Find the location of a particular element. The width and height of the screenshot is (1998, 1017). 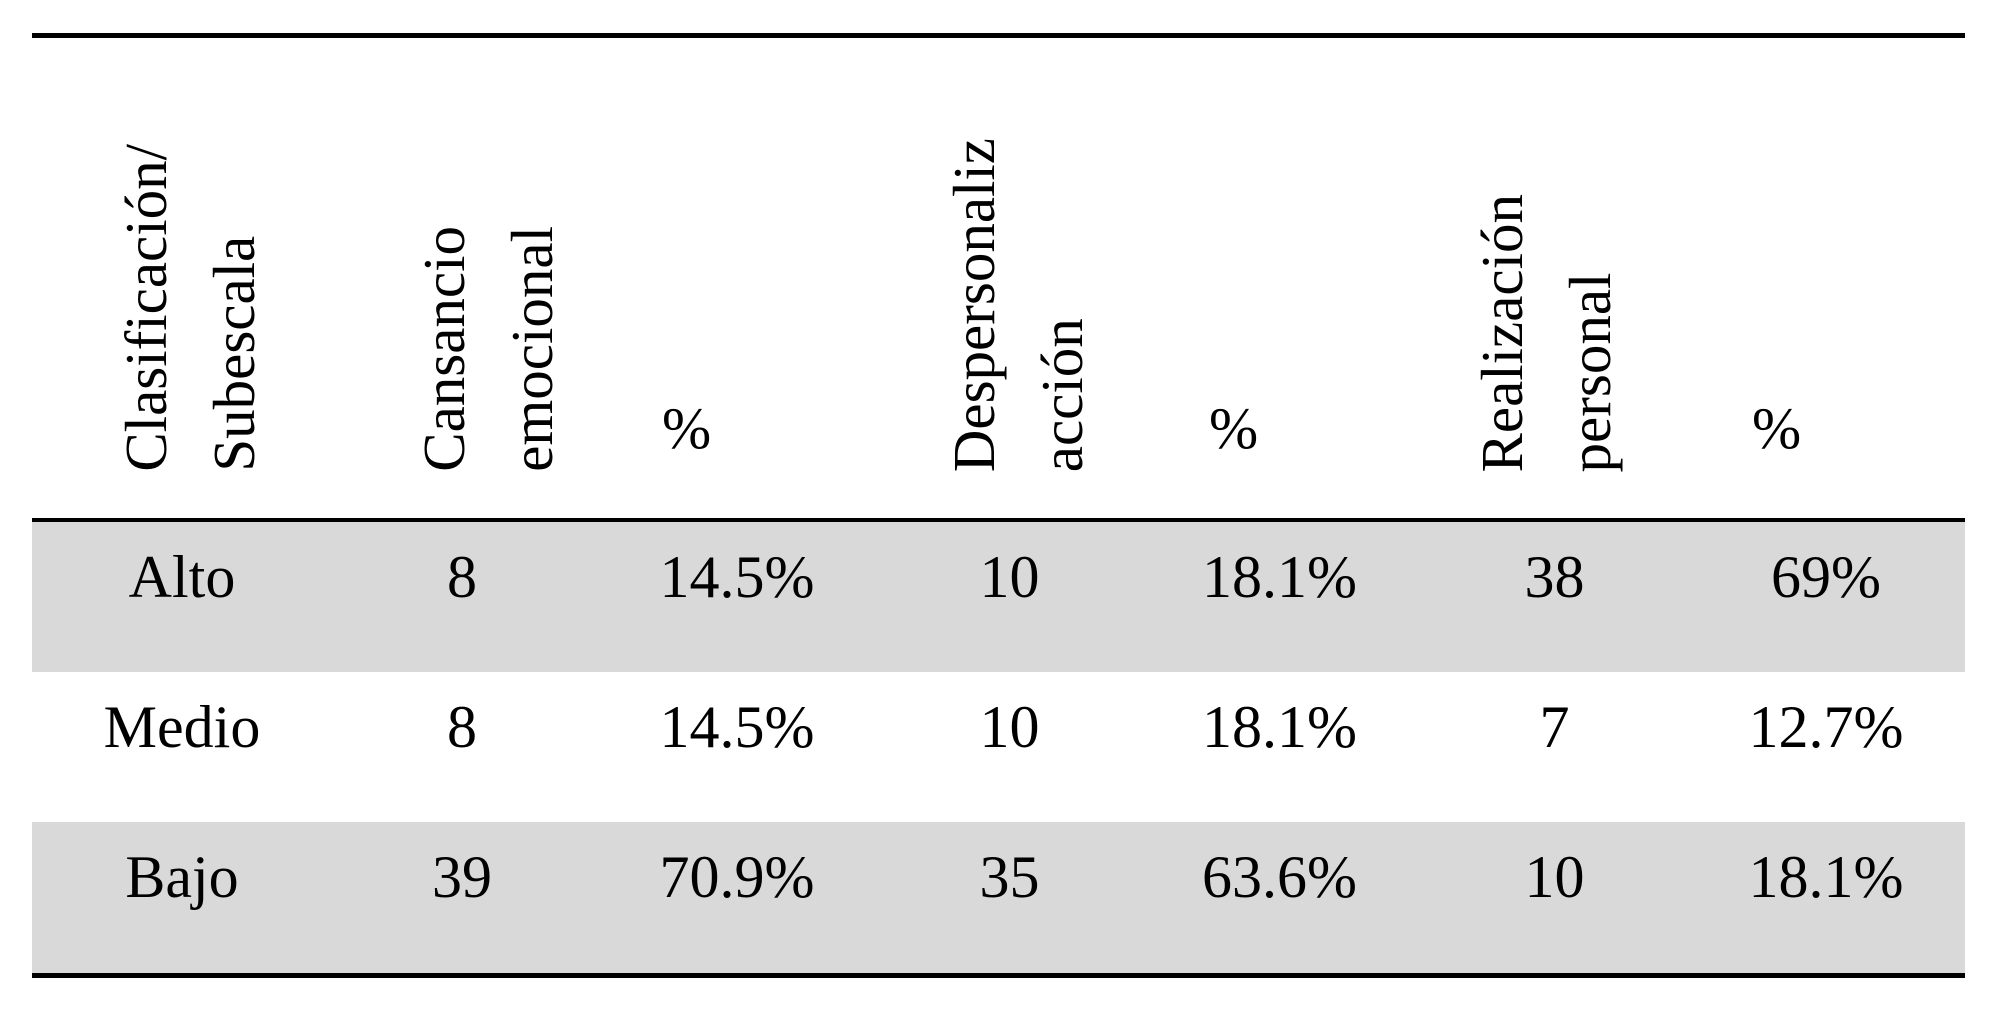

cell-emotional-exhaustion: 39 is located at coordinates (462, 877).